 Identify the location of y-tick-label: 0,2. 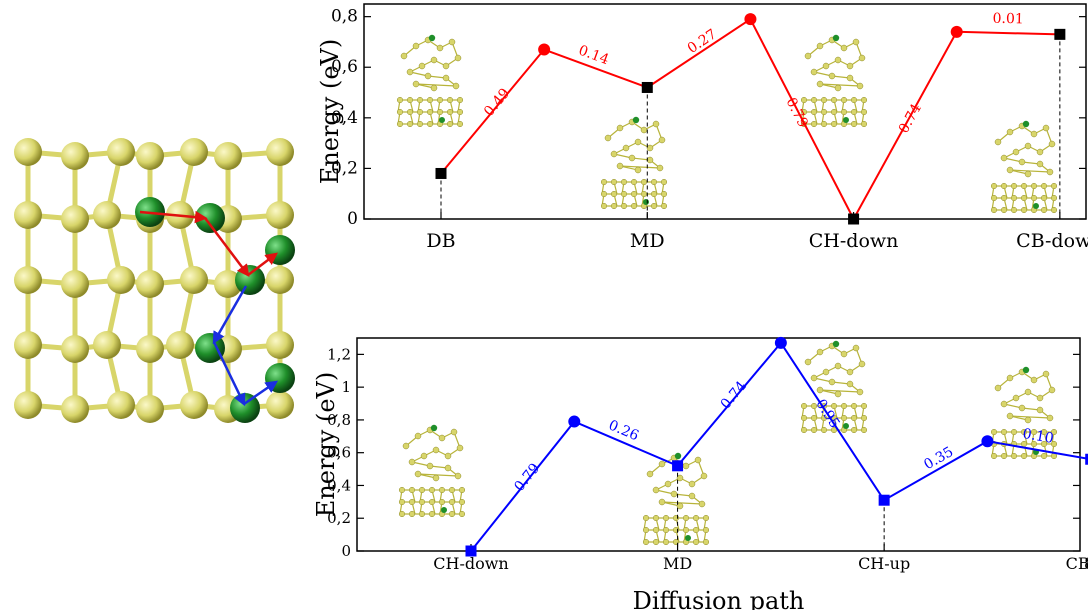
(339, 518).